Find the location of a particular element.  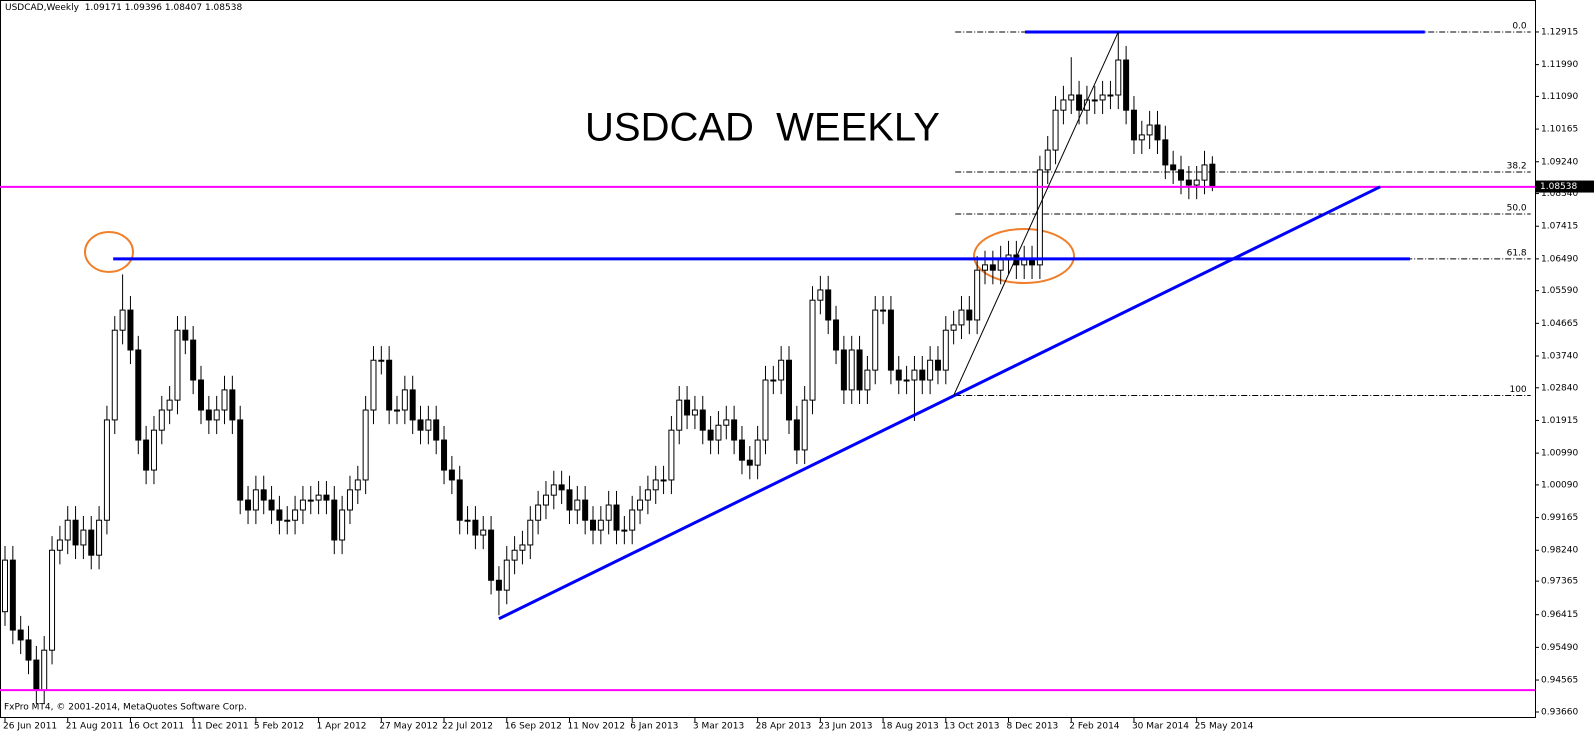

y-tick-label: 0.96415 is located at coordinates (1559, 615).